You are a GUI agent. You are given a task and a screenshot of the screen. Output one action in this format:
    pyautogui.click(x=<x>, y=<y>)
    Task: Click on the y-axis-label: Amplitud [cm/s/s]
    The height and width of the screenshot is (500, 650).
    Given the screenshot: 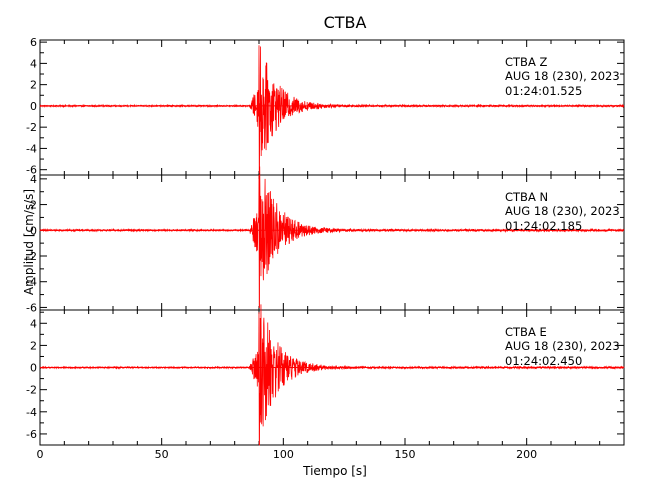 What is the action you would take?
    pyautogui.click(x=29, y=242)
    